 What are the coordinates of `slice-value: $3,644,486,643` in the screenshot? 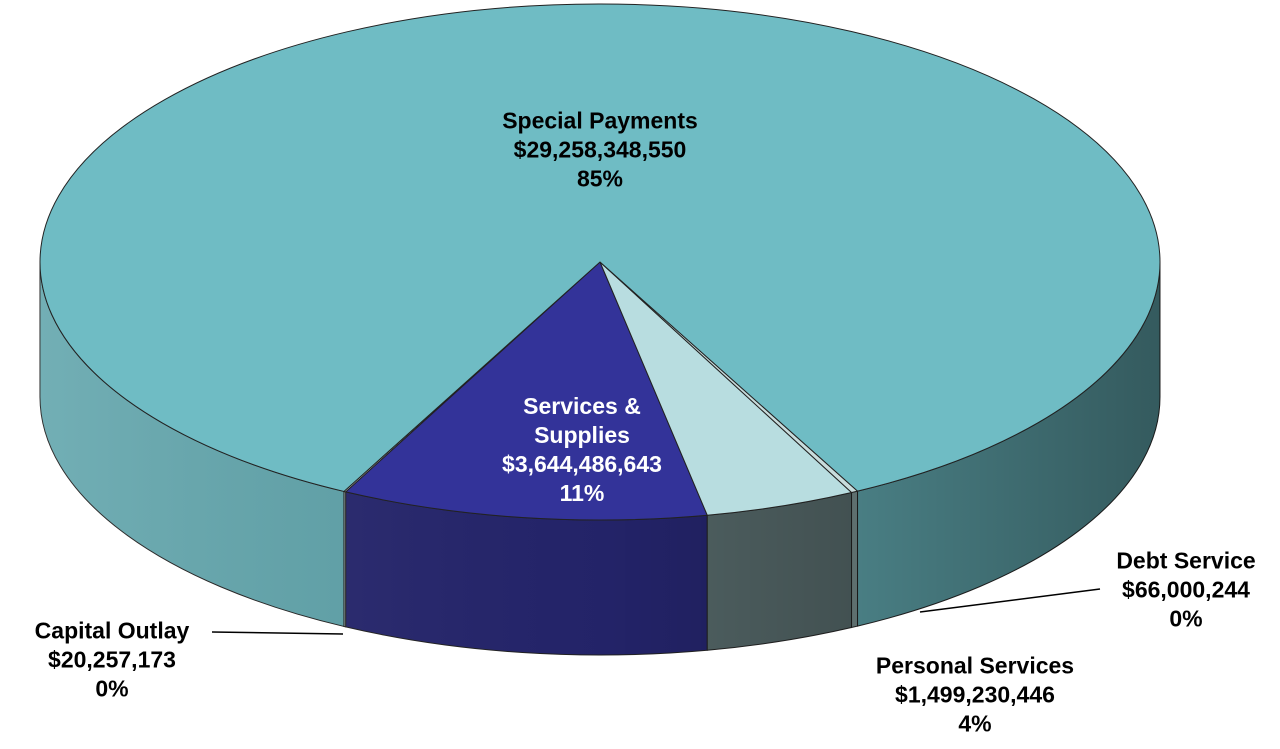 It's located at (582, 464).